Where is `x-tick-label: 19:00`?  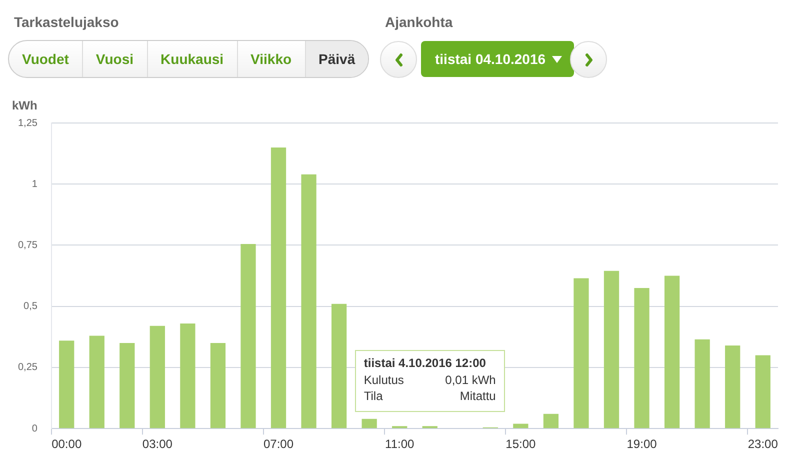
x-tick-label: 19:00 is located at coordinates (642, 444).